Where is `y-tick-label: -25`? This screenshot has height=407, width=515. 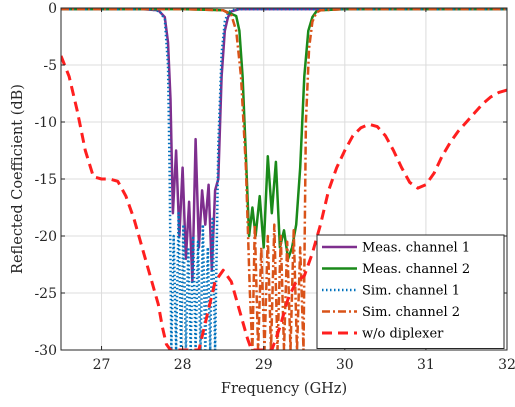
y-tick-label: -25 is located at coordinates (45, 294).